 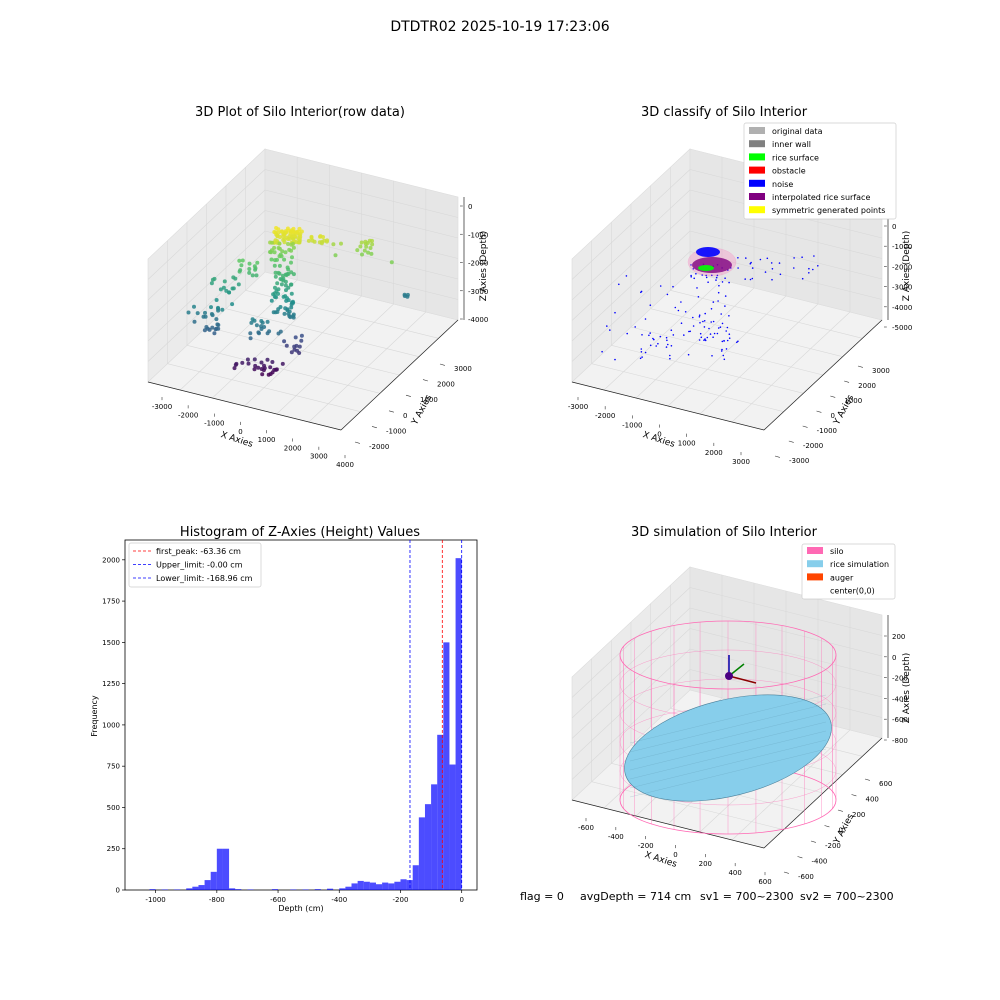 I want to click on rice-mesh-line, so click(x=728, y=728).